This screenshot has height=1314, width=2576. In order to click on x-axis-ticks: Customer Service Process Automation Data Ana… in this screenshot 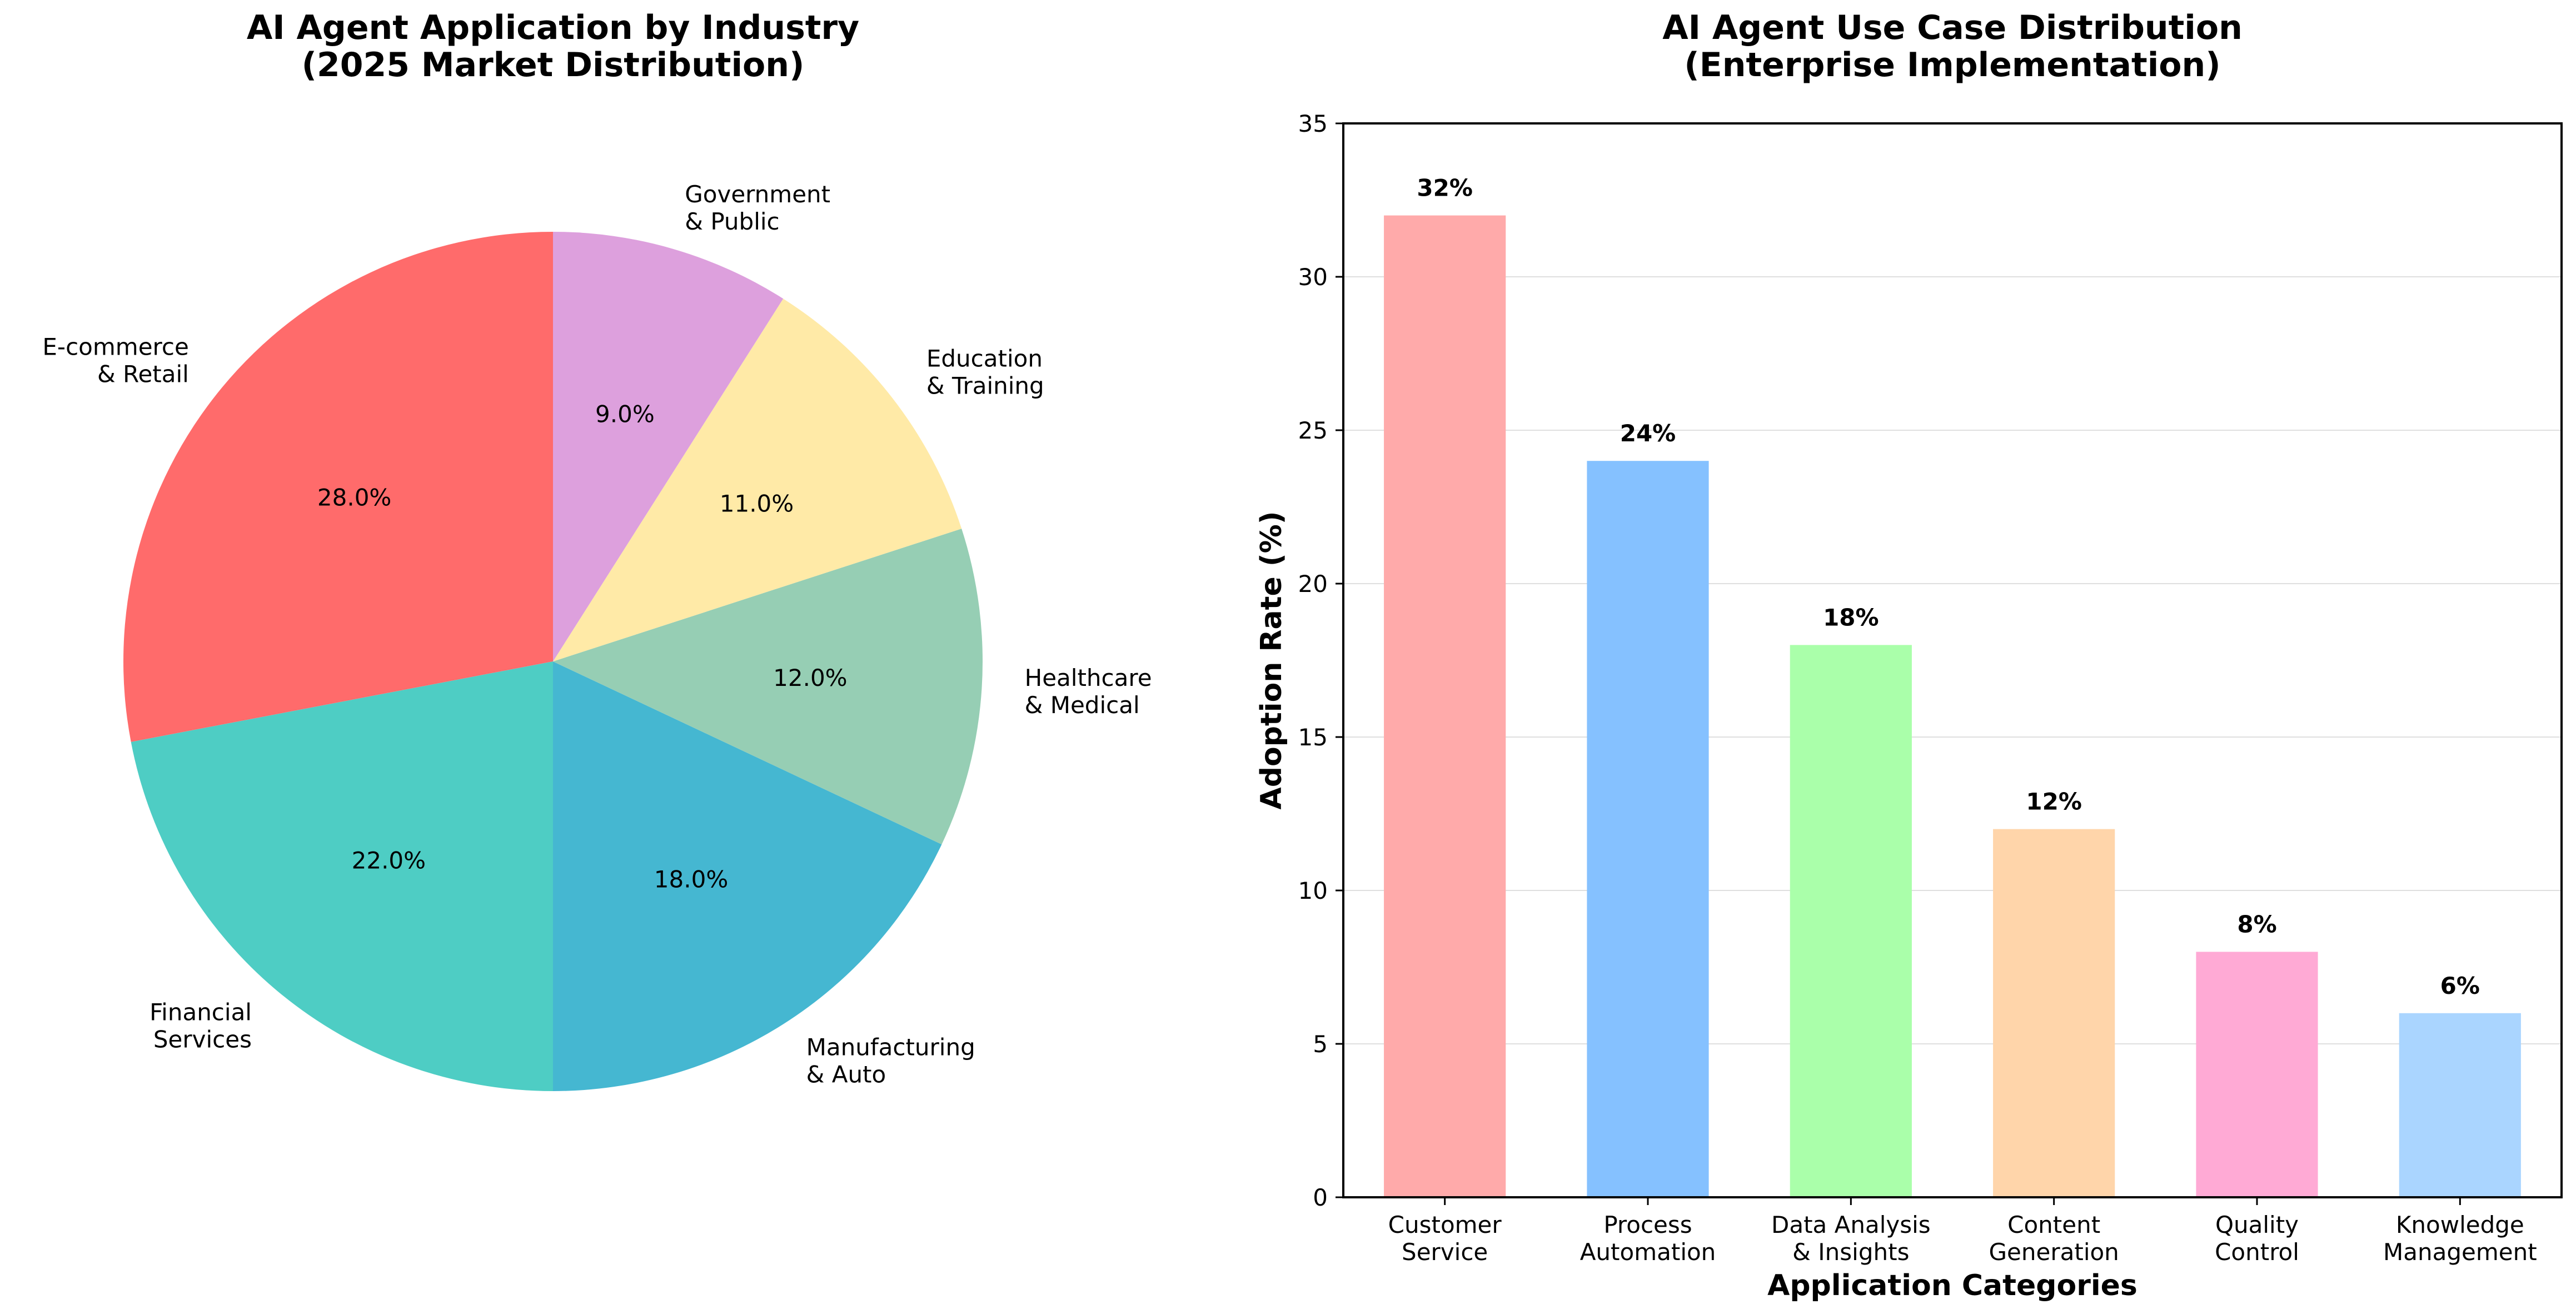, I will do `click(1962, 1231)`.